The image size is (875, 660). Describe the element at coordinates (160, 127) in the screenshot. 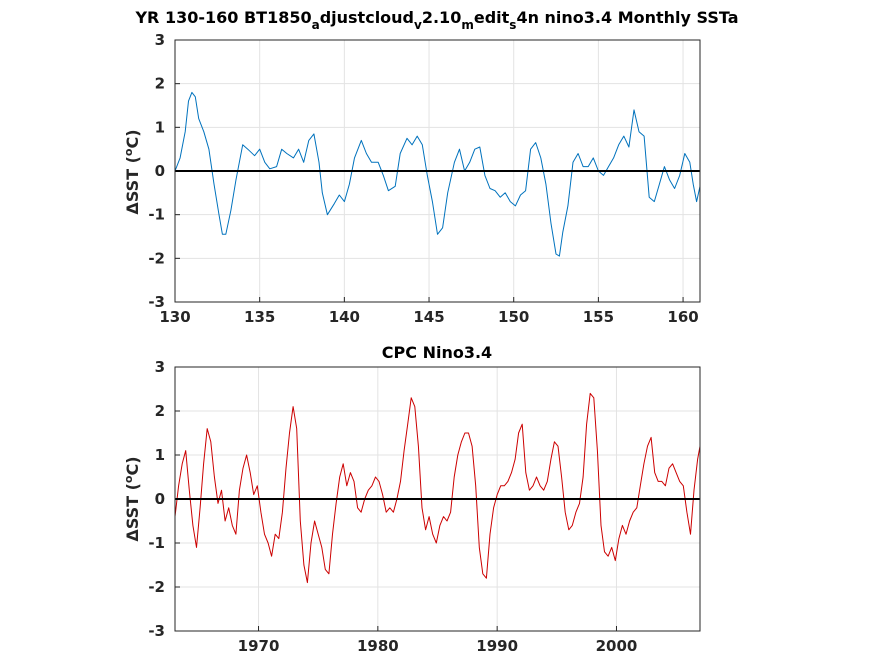

I see `top-y-tick-label: 1` at that location.